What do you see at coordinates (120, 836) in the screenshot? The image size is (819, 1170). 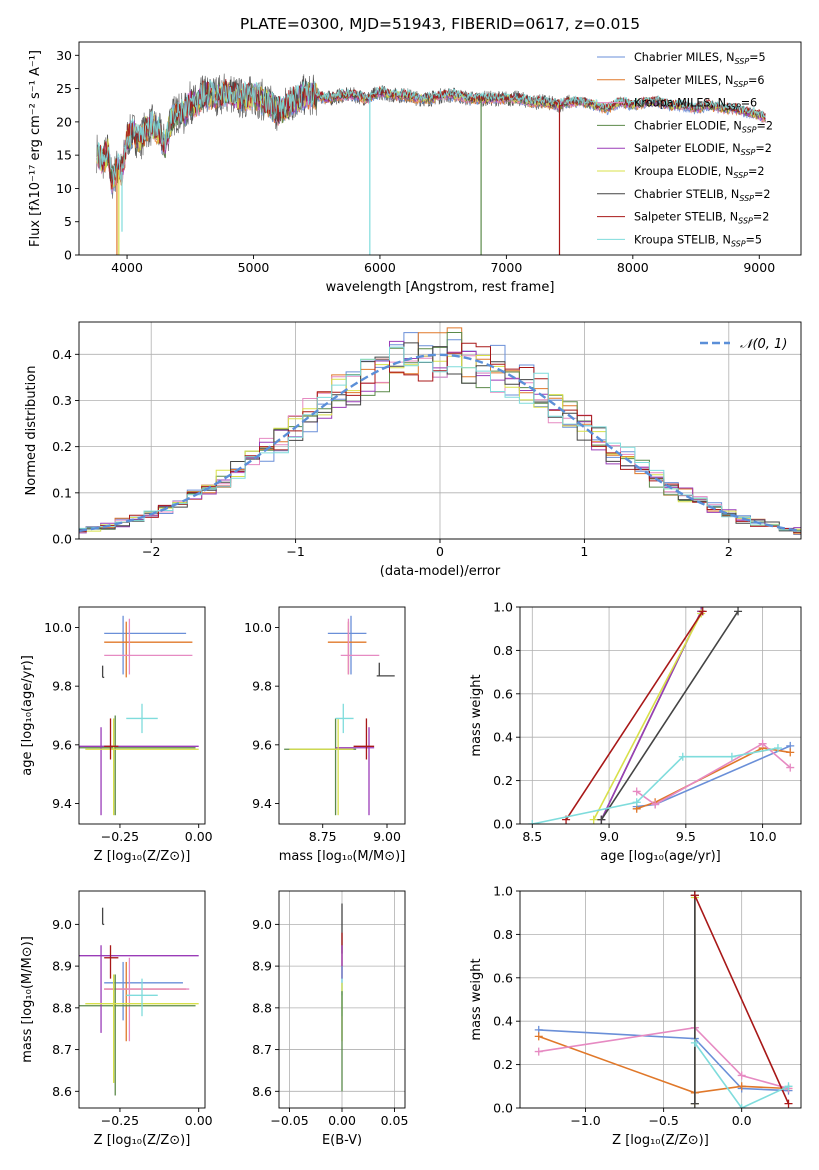 I see `x-tick-label: −0.25` at bounding box center [120, 836].